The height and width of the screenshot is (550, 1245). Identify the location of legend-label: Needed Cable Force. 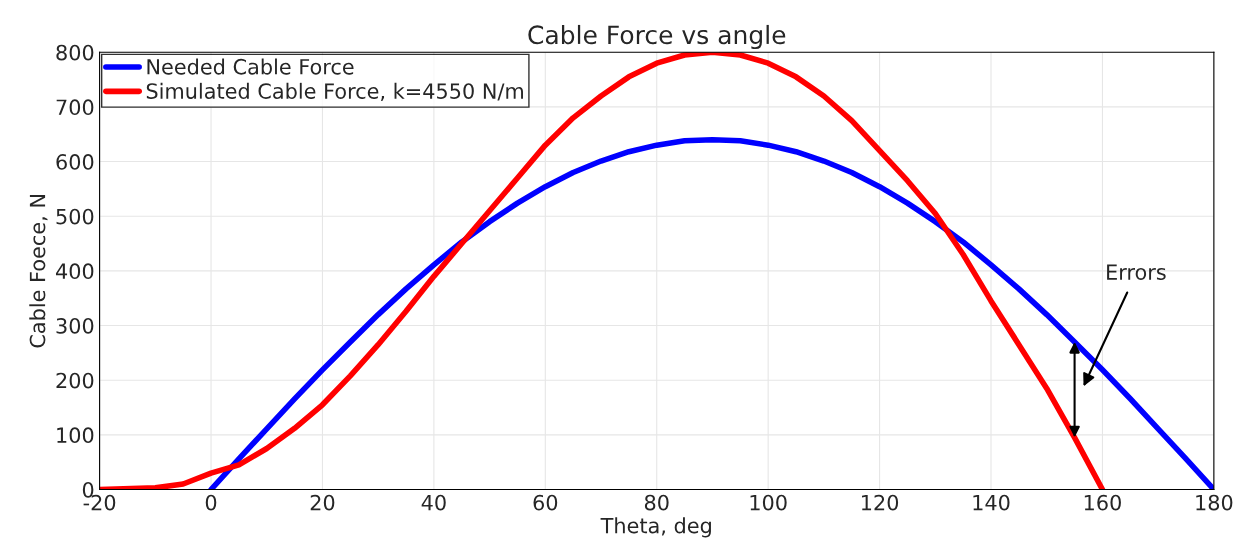
(250, 66).